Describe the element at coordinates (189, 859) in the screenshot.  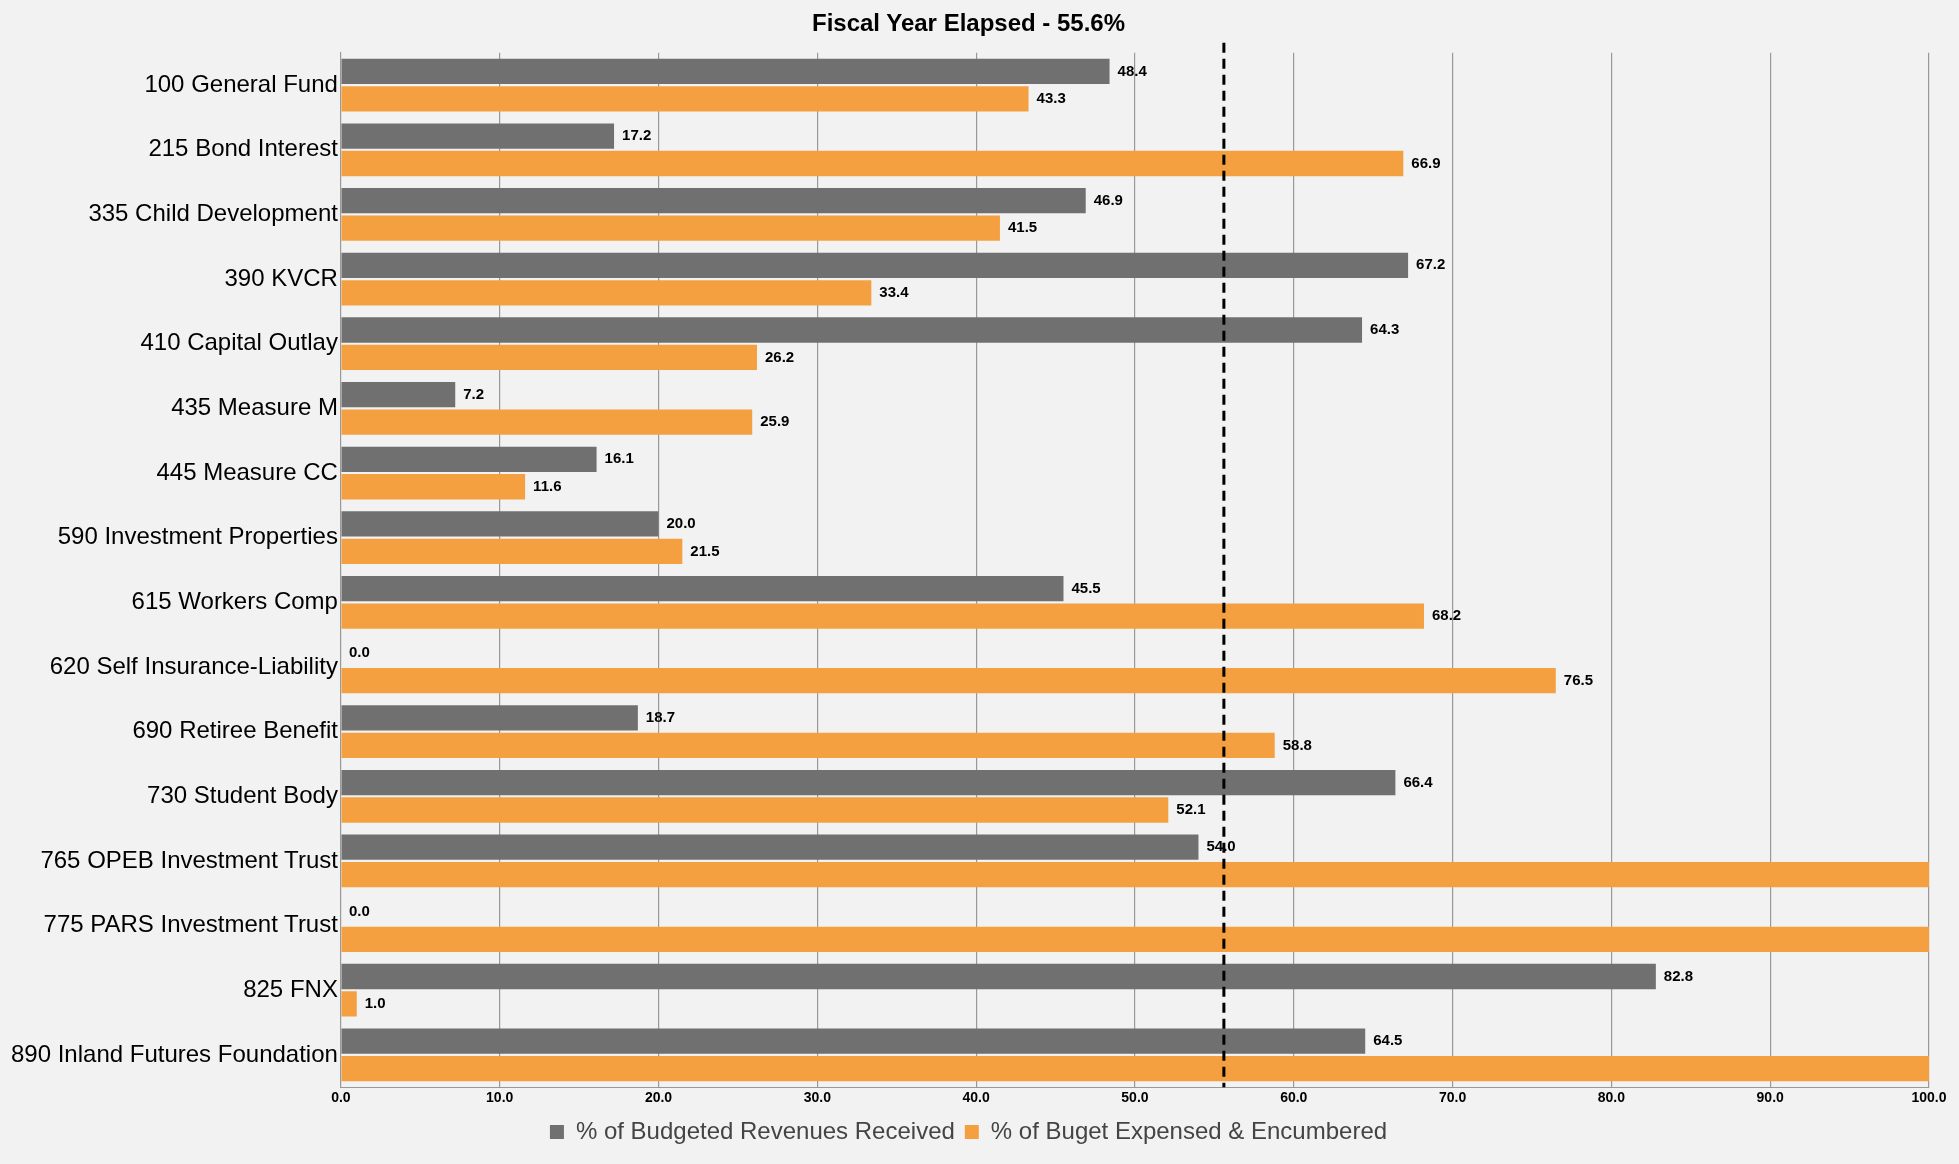
I see `y-tick-label: 765 OPEB Investment Trust` at that location.